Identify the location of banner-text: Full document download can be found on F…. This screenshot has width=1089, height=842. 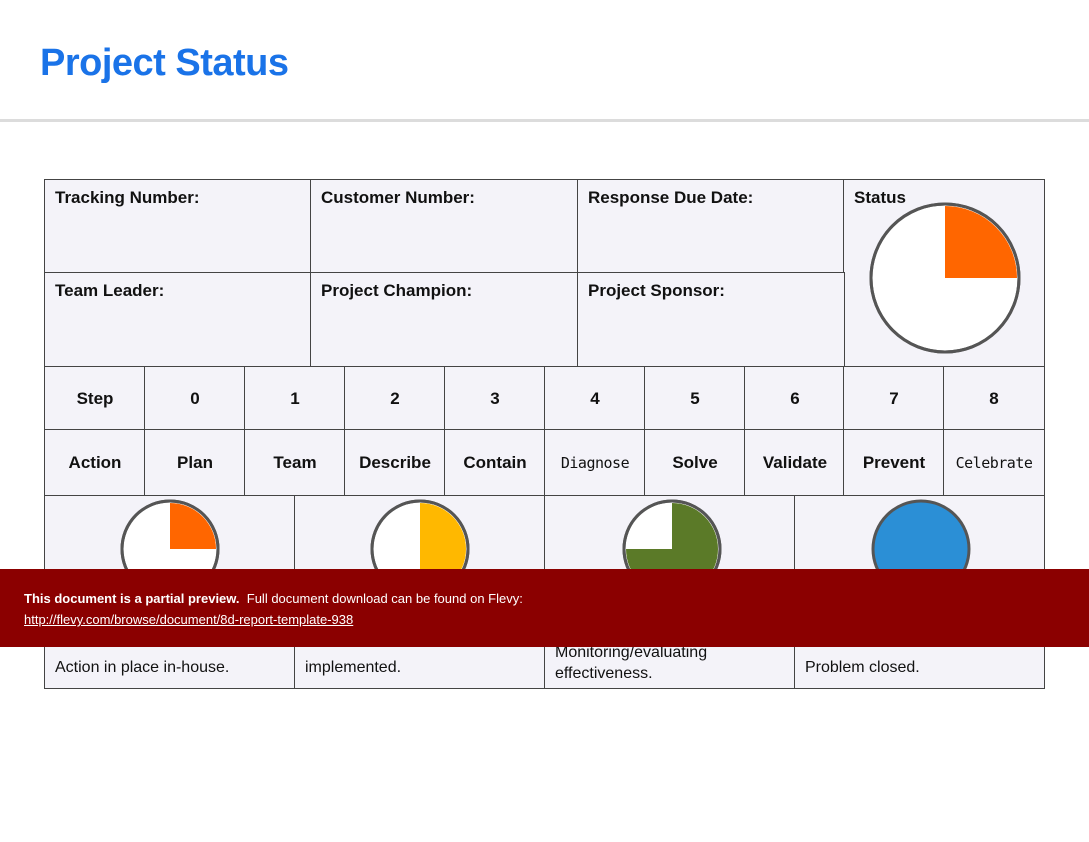
(384, 598).